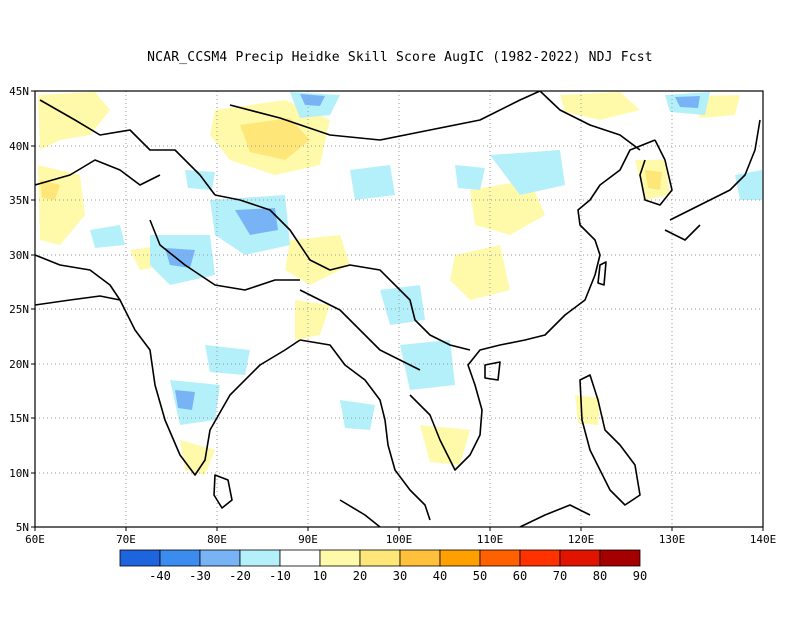 This screenshot has height=618, width=800. What do you see at coordinates (200, 576) in the screenshot?
I see `colorbar-label: -30` at bounding box center [200, 576].